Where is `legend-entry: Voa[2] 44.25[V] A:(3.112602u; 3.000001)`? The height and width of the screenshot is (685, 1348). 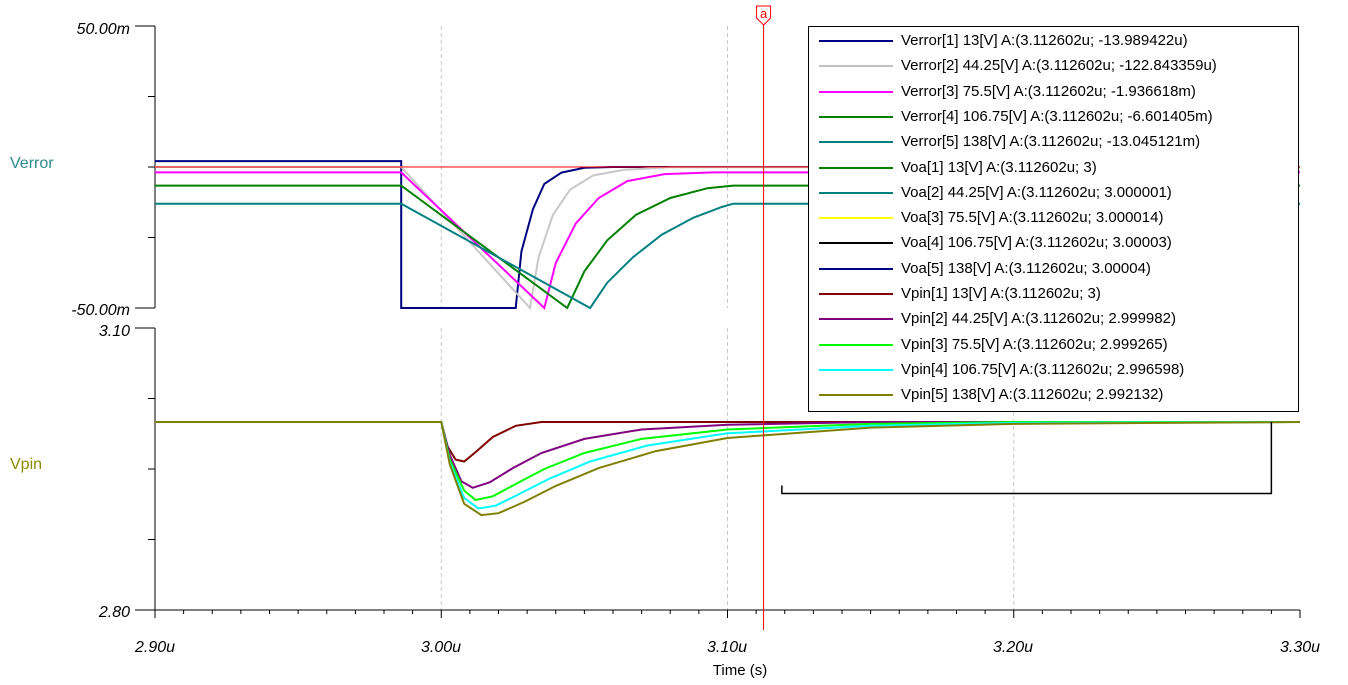
legend-entry: Voa[2] 44.25[V] A:(3.112602u; 3.000001) is located at coordinates (1053, 193).